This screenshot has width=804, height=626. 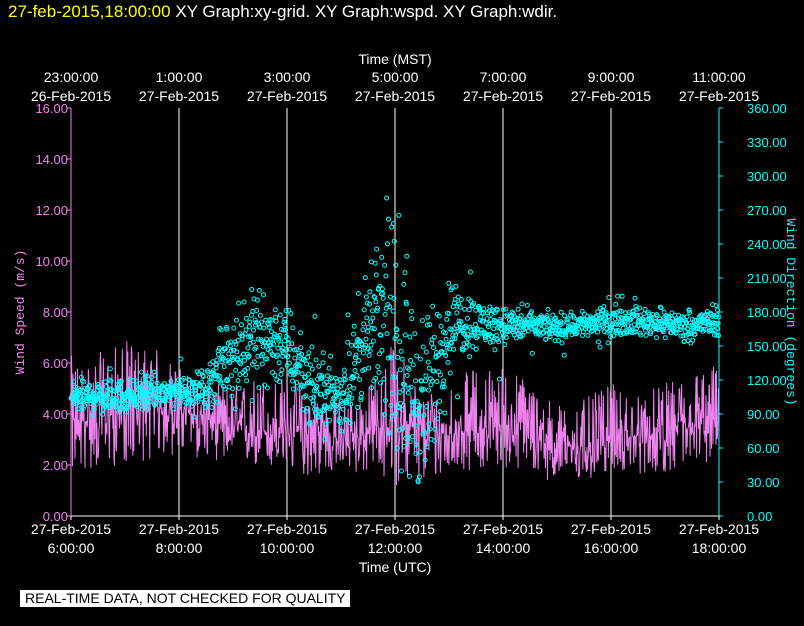 I want to click on x-top-tick-time: 7:00:00, so click(x=503, y=77).